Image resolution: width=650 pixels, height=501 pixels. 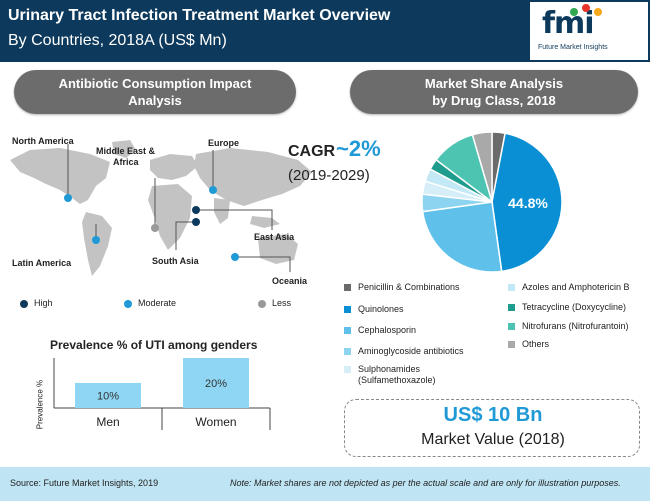 What do you see at coordinates (224, 143) in the screenshot?
I see `region-label-europe: Europe` at bounding box center [224, 143].